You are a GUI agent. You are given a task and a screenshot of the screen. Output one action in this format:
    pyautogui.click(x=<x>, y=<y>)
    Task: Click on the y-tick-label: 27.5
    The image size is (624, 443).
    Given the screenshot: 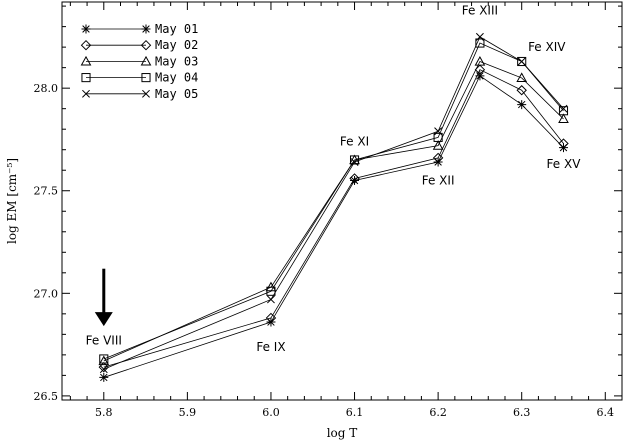 What is the action you would take?
    pyautogui.click(x=46, y=191)
    